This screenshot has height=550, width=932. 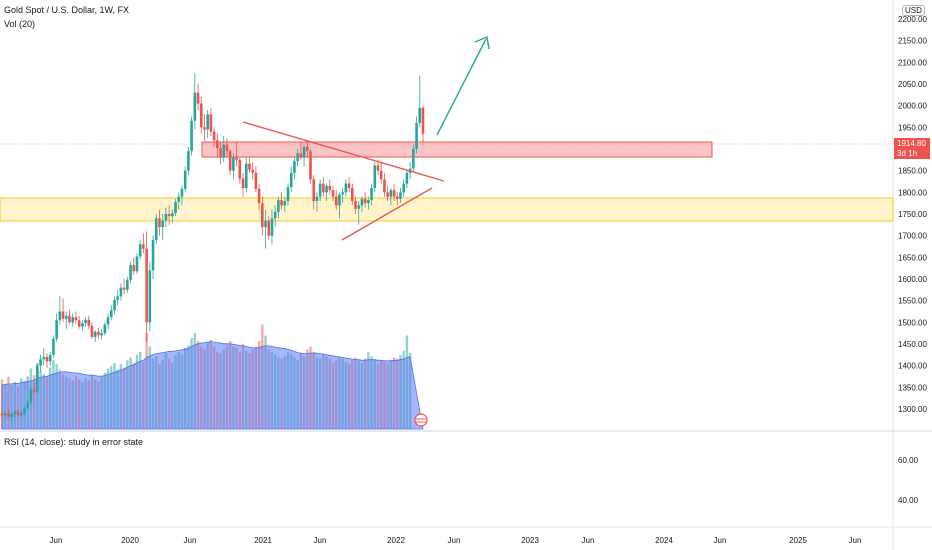 What do you see at coordinates (913, 10) in the screenshot?
I see `currency-badge: USD` at bounding box center [913, 10].